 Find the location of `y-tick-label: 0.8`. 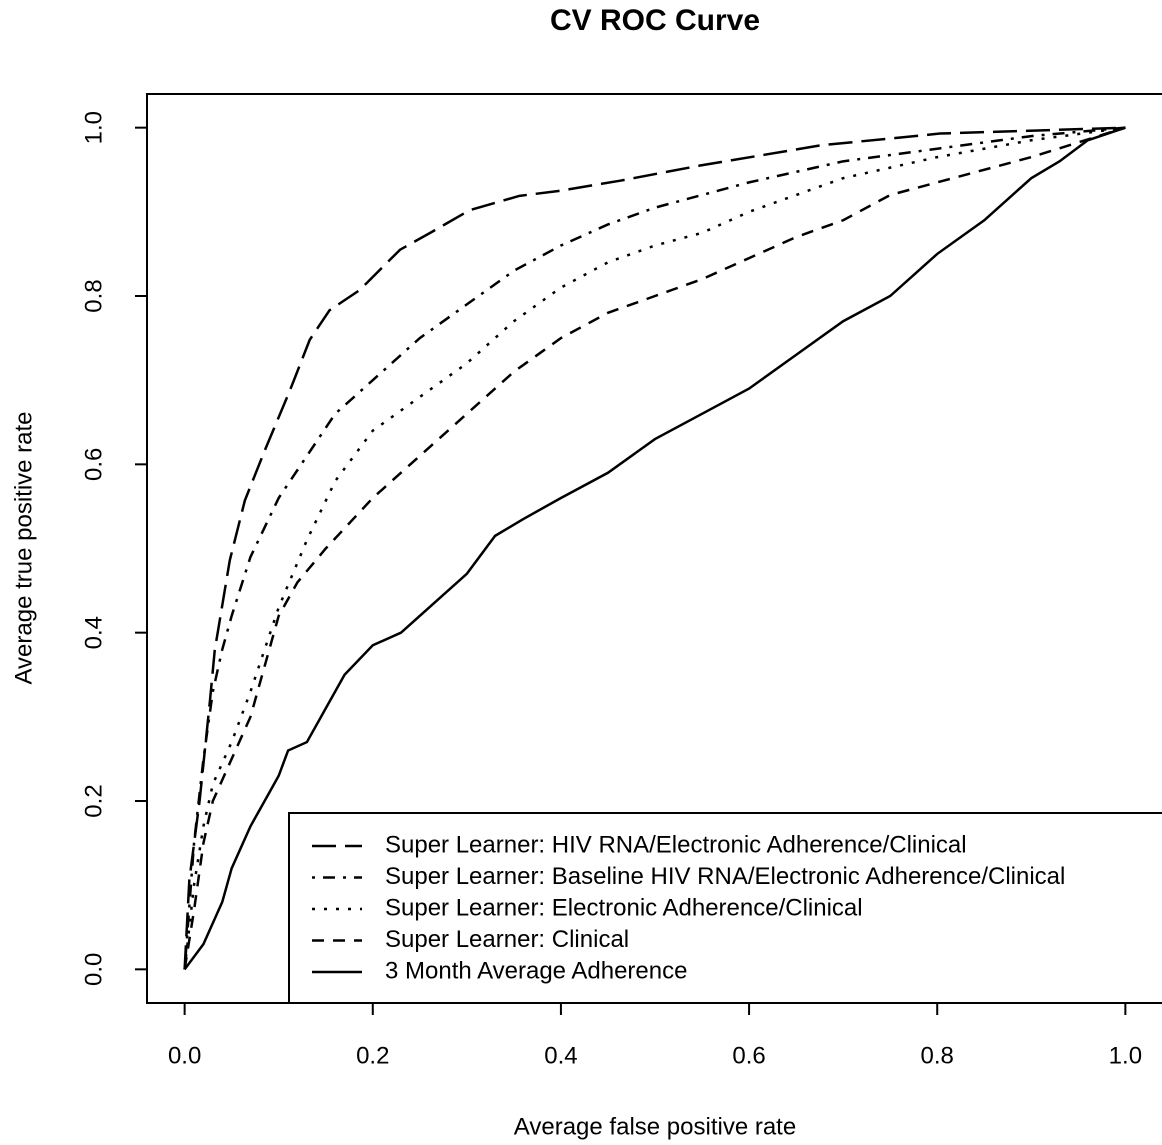

y-tick-label: 0.8 is located at coordinates (93, 295).